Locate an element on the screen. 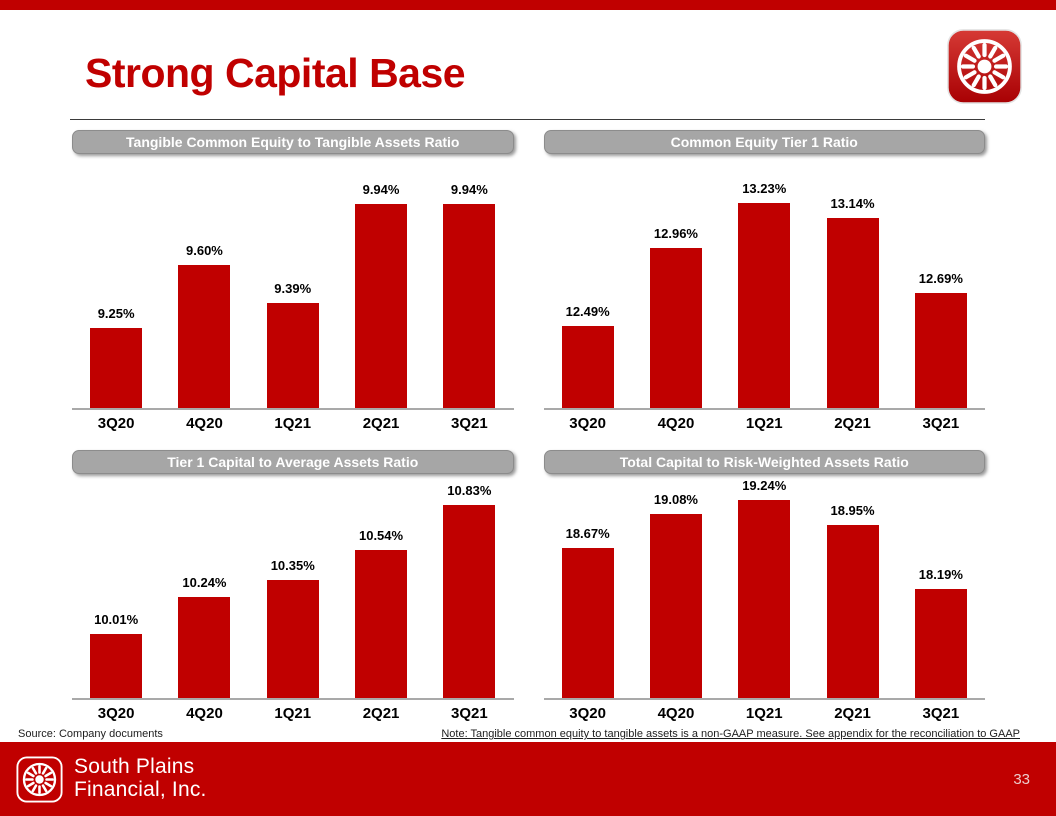 The image size is (1056, 816). page-title: Strong Capital Base is located at coordinates (275, 73).